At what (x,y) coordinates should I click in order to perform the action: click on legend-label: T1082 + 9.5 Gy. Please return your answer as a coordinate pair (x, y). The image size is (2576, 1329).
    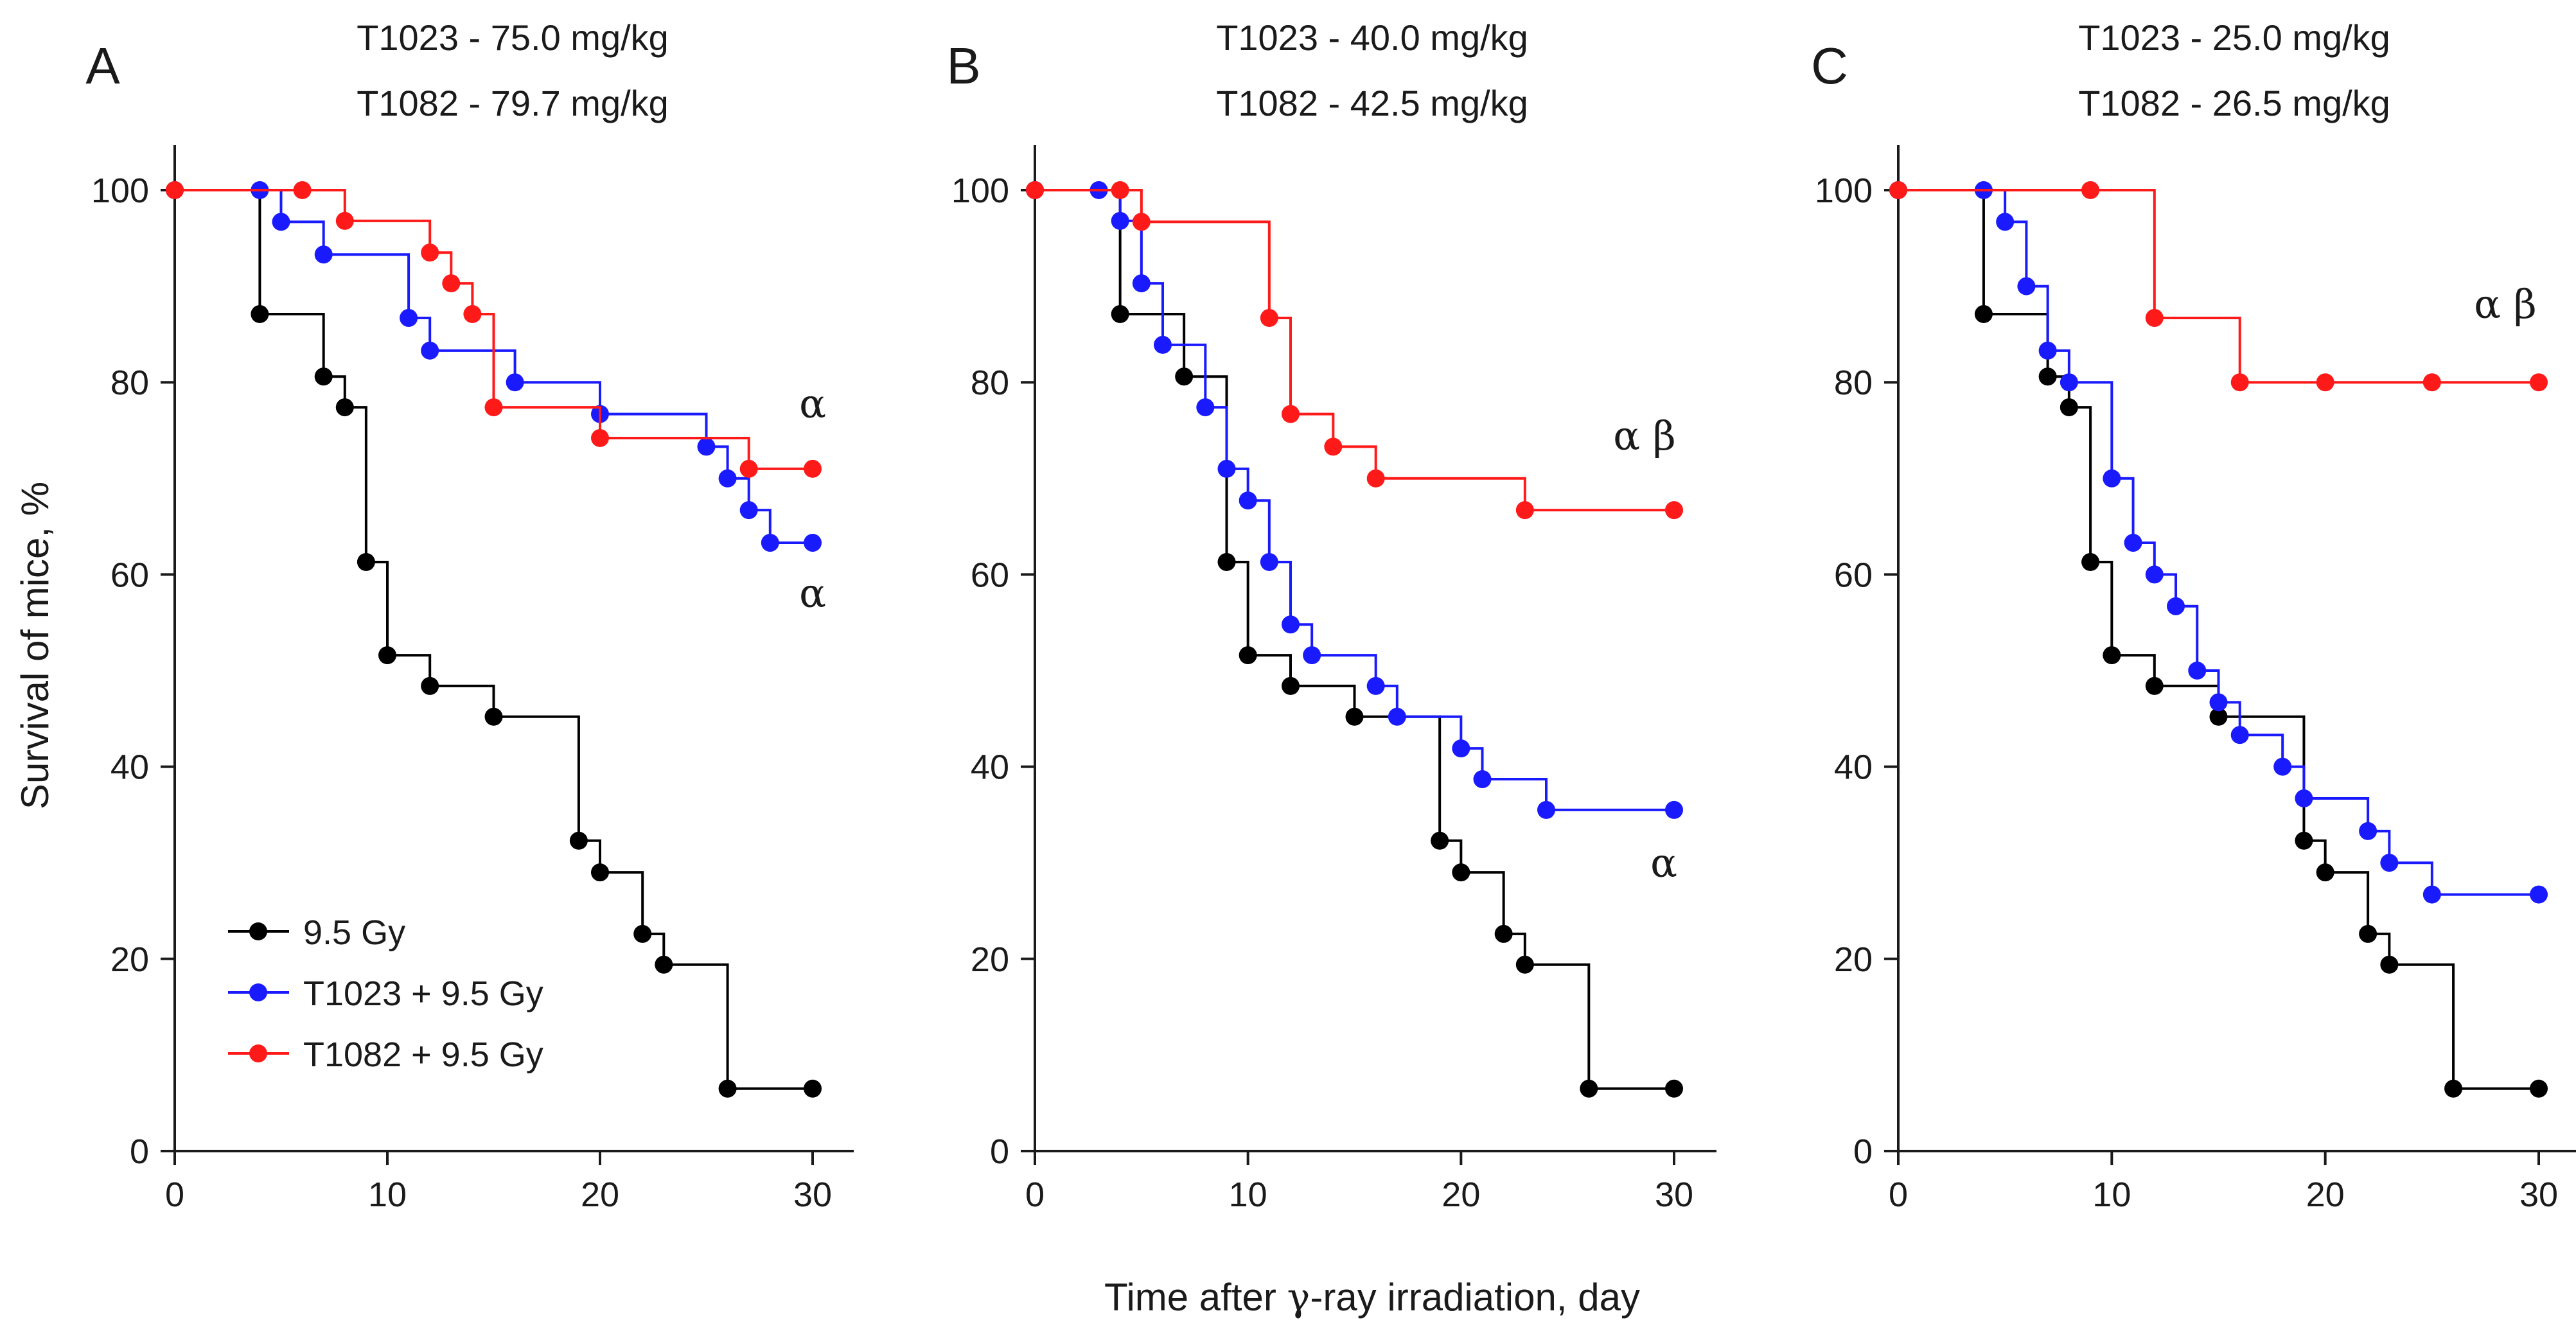
    Looking at the image, I should click on (423, 1054).